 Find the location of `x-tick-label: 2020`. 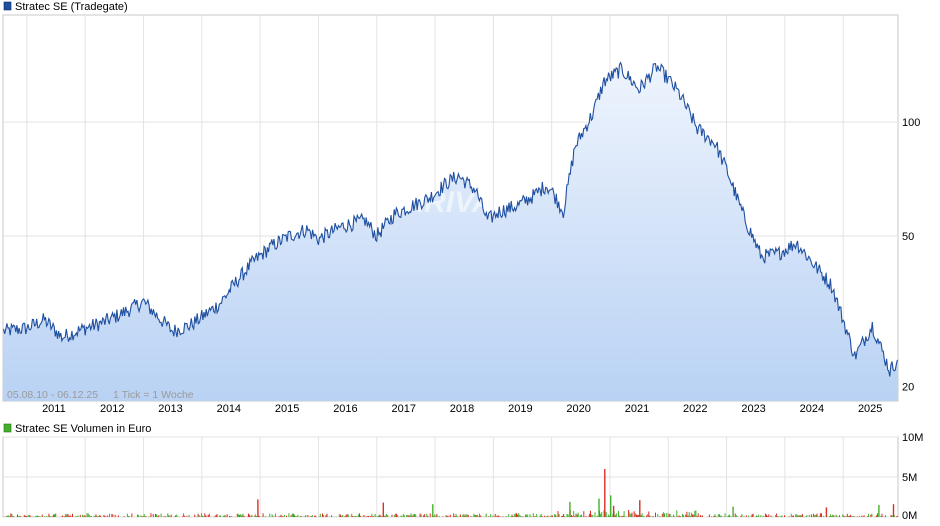

x-tick-label: 2020 is located at coordinates (578, 409).